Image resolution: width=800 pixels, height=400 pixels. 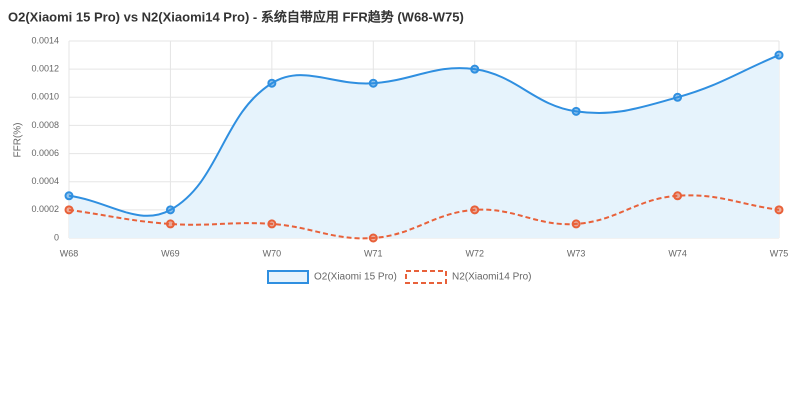 I want to click on x-tick-label: W73, so click(x=576, y=253).